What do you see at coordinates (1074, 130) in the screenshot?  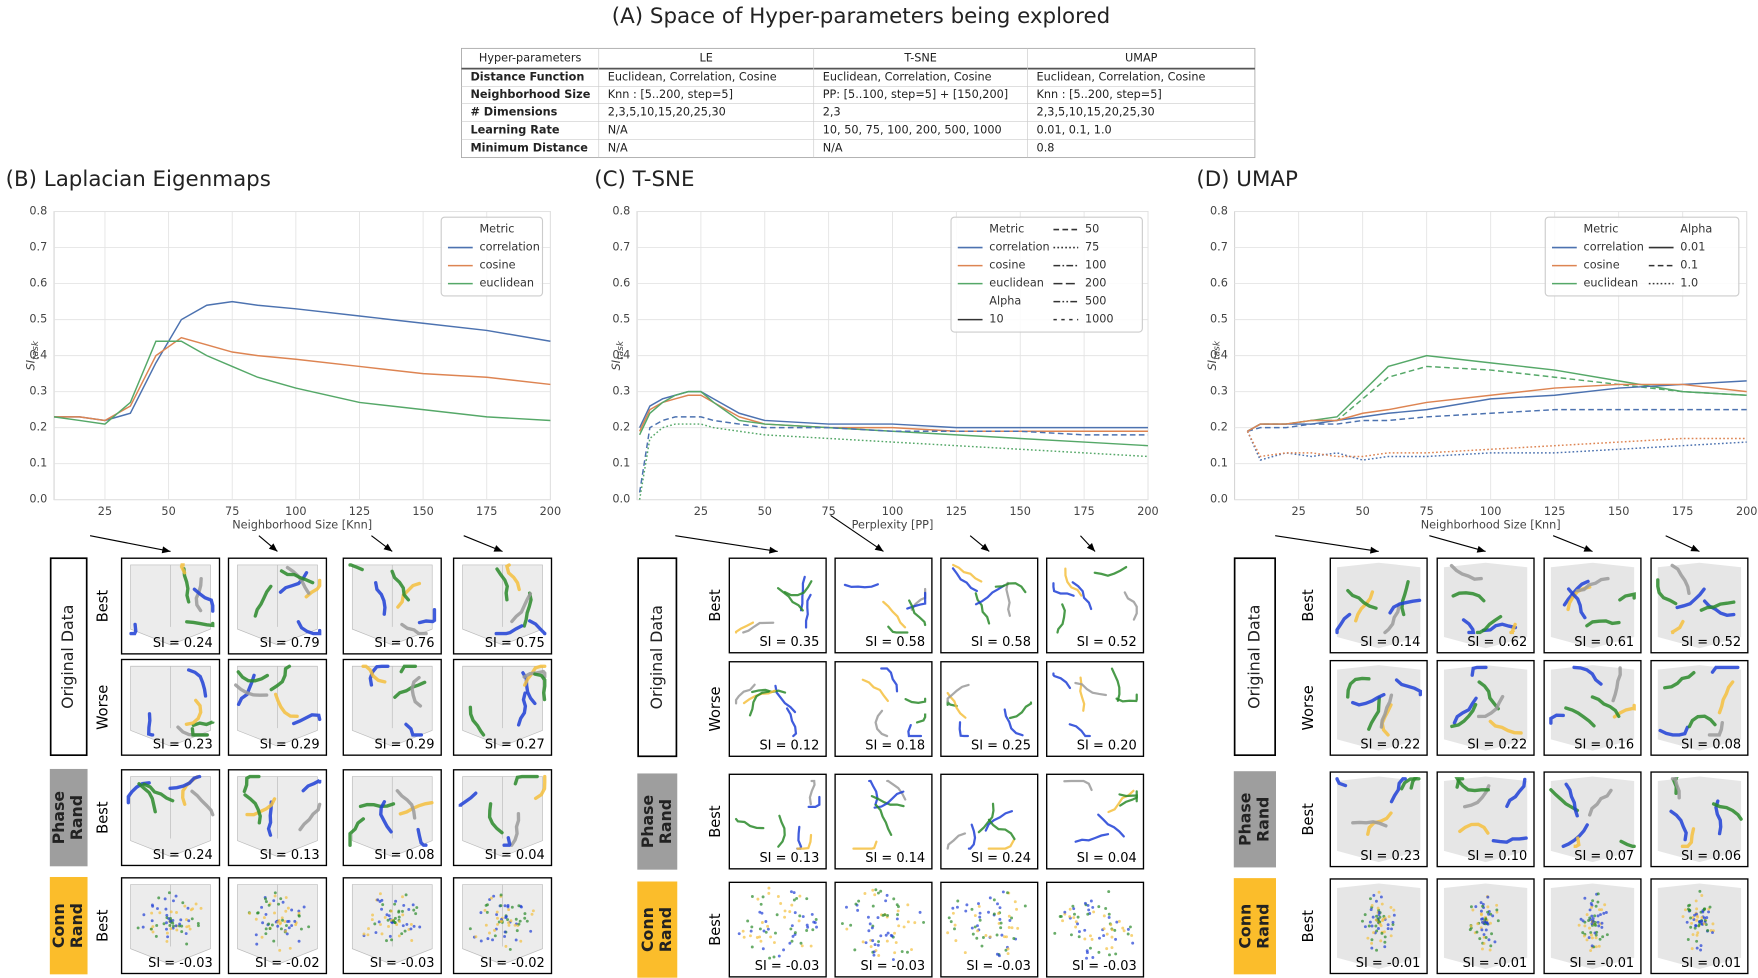 I see `table-cell: 0.01, 0.1, 1.0` at bounding box center [1074, 130].